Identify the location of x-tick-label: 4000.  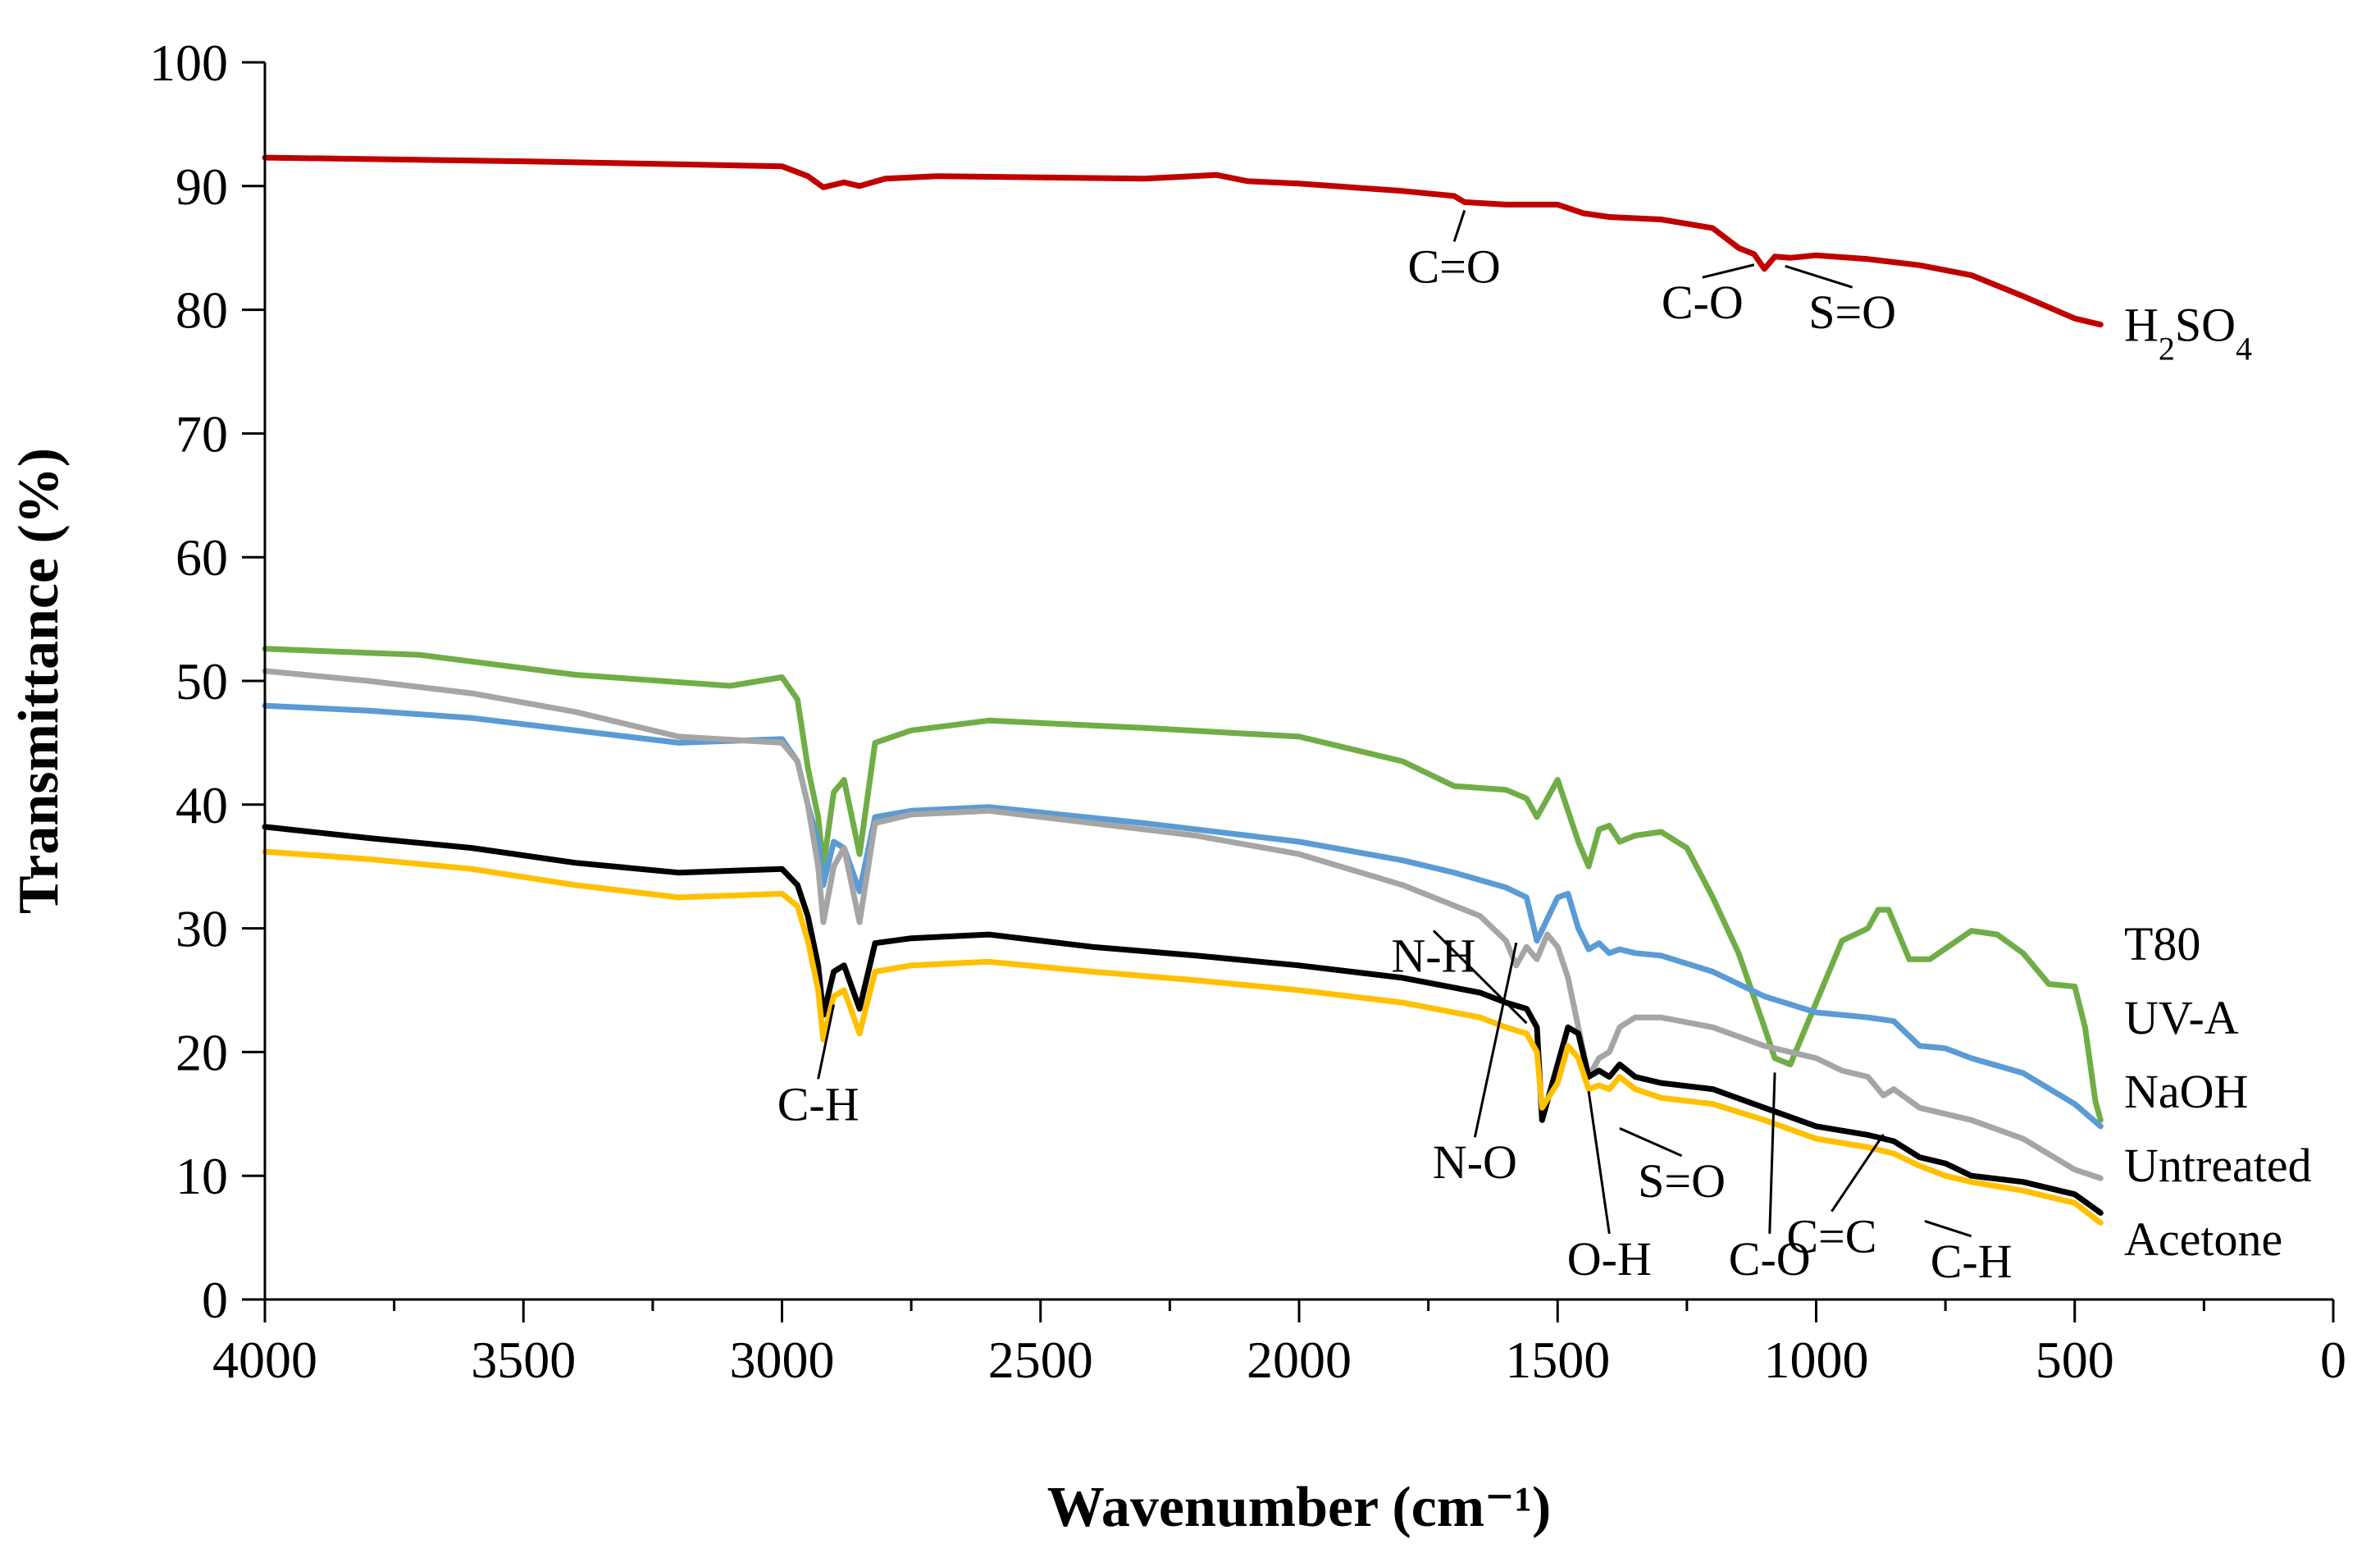
(264, 1360).